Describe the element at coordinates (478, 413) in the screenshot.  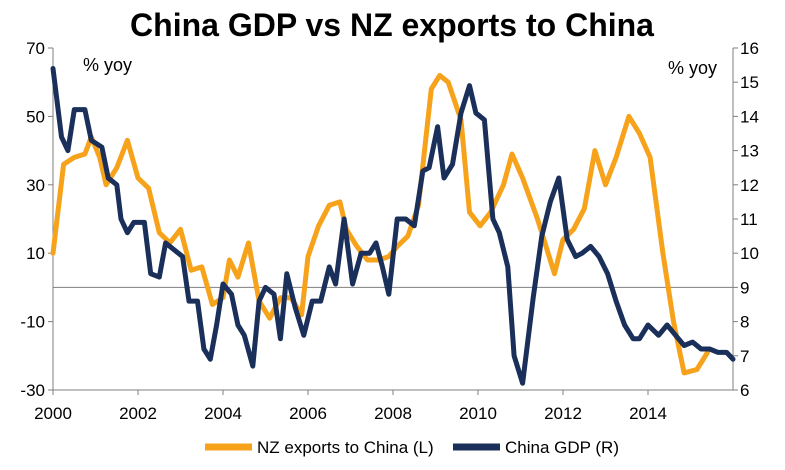
I see `x-tick-label: 2010` at that location.